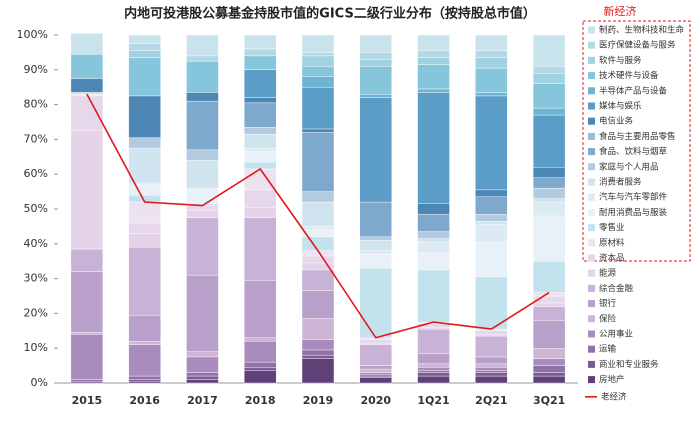  What do you see at coordinates (633, 90) in the screenshot?
I see `legend-label: 半导体产品与设备` at bounding box center [633, 90].